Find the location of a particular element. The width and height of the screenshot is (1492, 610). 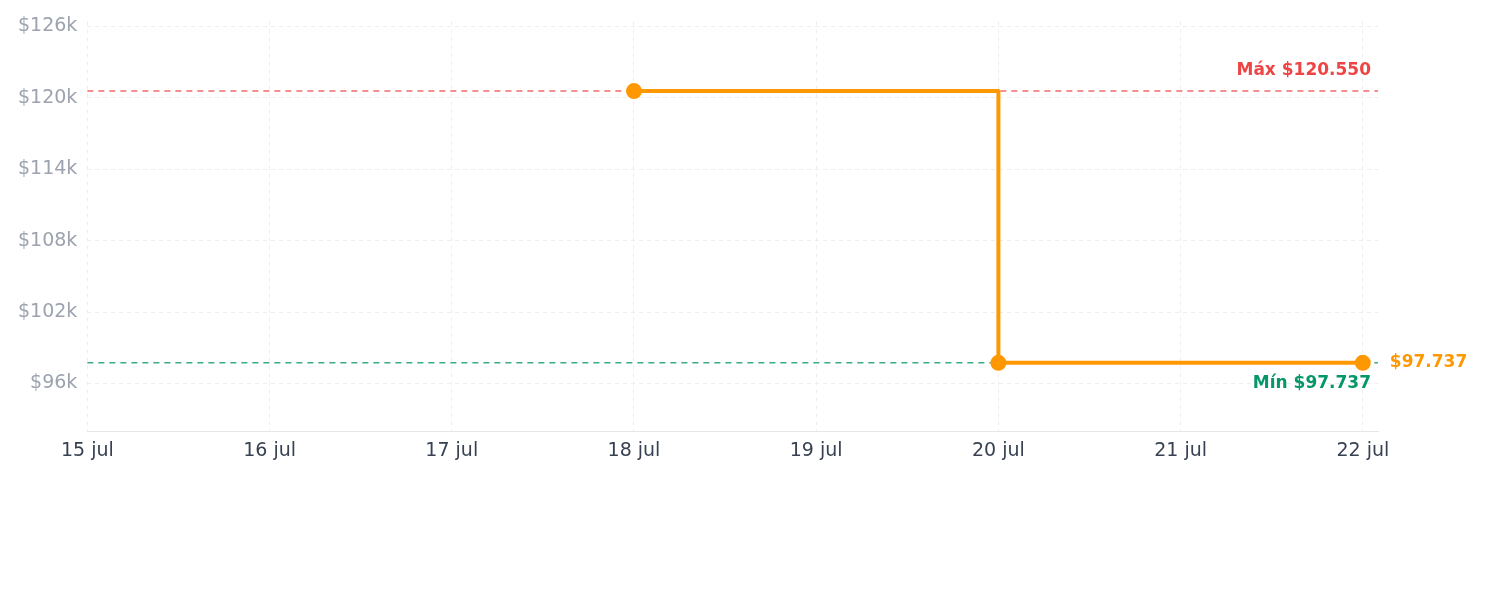

x-tick-label: 17 jul is located at coordinates (452, 448).